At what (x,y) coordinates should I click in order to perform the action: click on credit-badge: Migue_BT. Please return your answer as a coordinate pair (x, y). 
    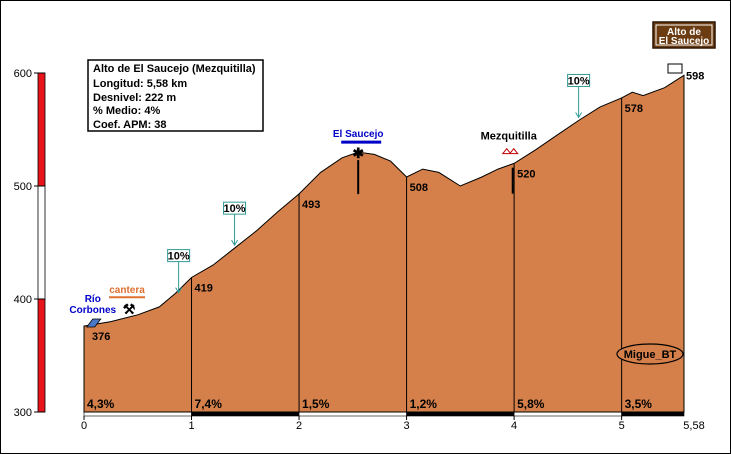
    Looking at the image, I should click on (650, 354).